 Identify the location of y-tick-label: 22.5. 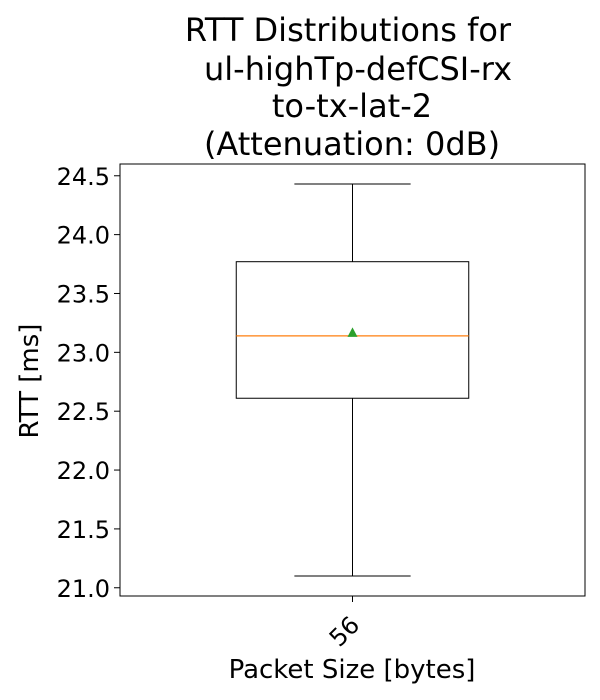
(83, 412).